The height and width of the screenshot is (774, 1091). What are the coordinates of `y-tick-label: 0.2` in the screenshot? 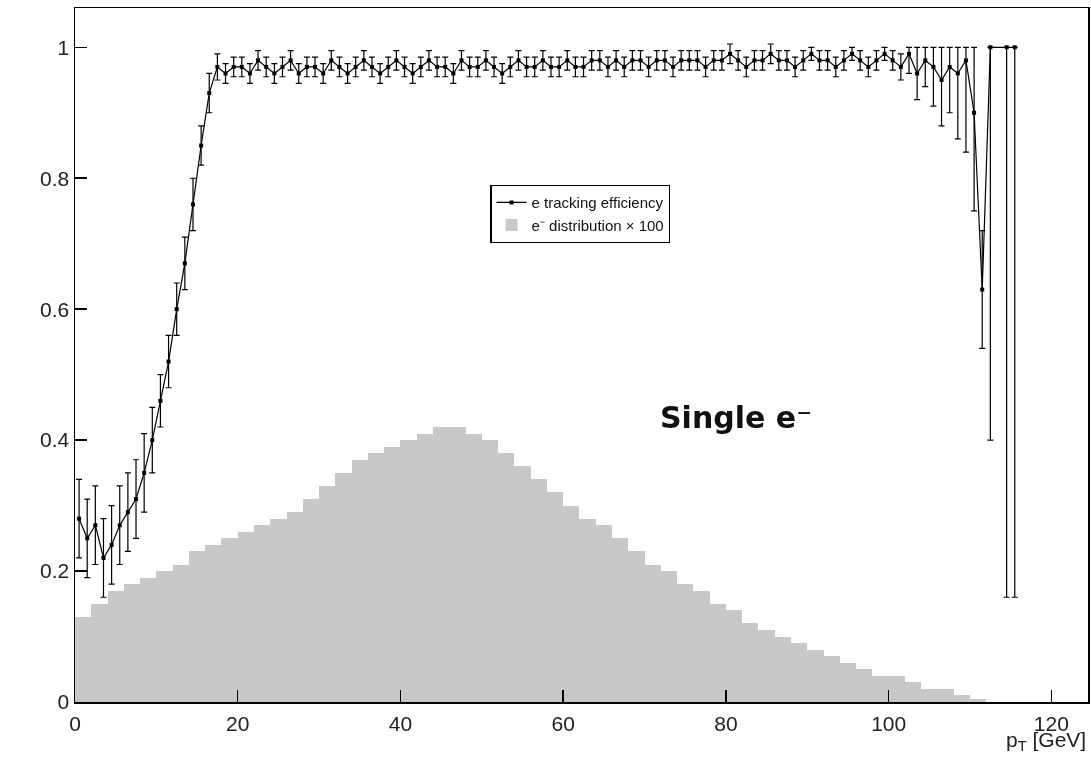 It's located at (55, 571).